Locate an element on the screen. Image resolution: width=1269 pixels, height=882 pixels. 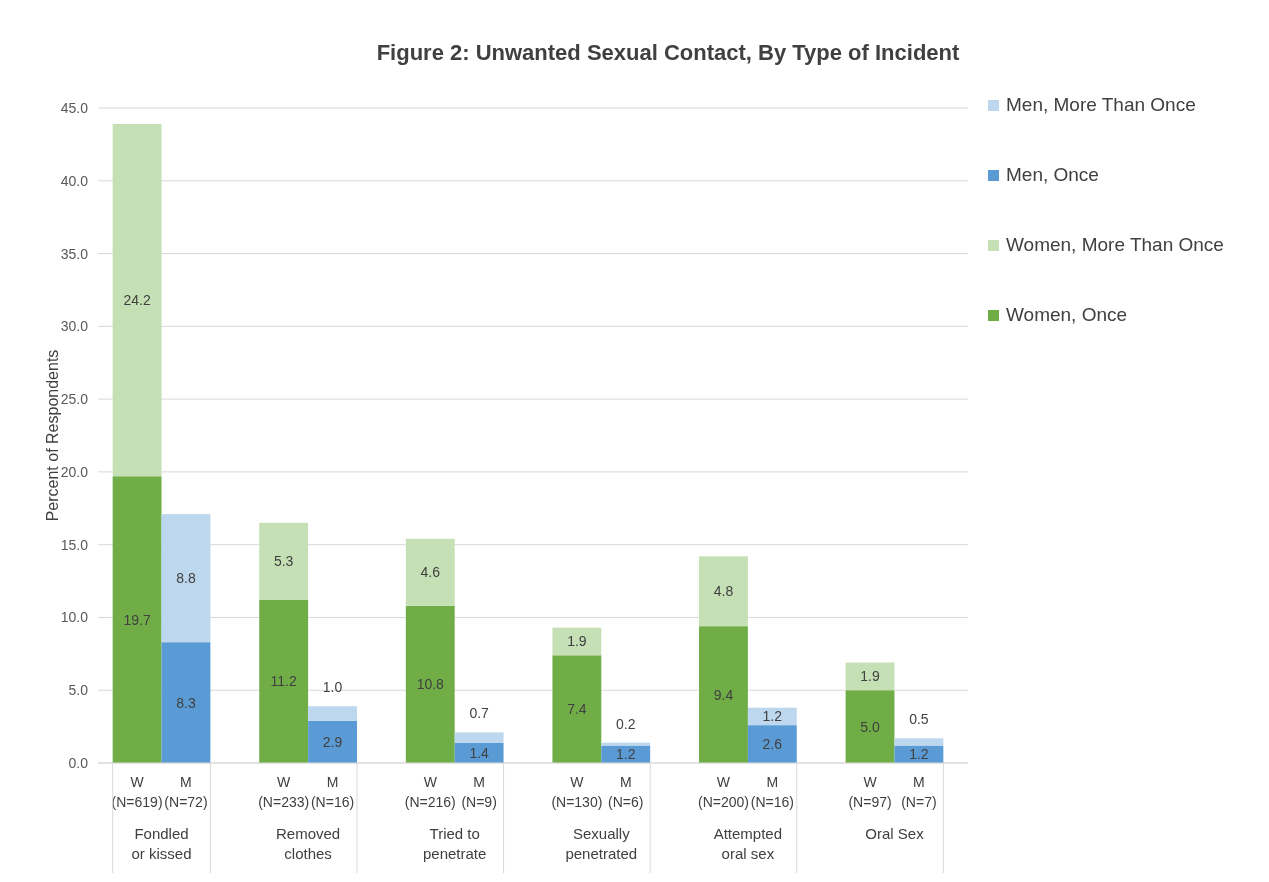
y-tick-label: 40.0 is located at coordinates (74, 180).